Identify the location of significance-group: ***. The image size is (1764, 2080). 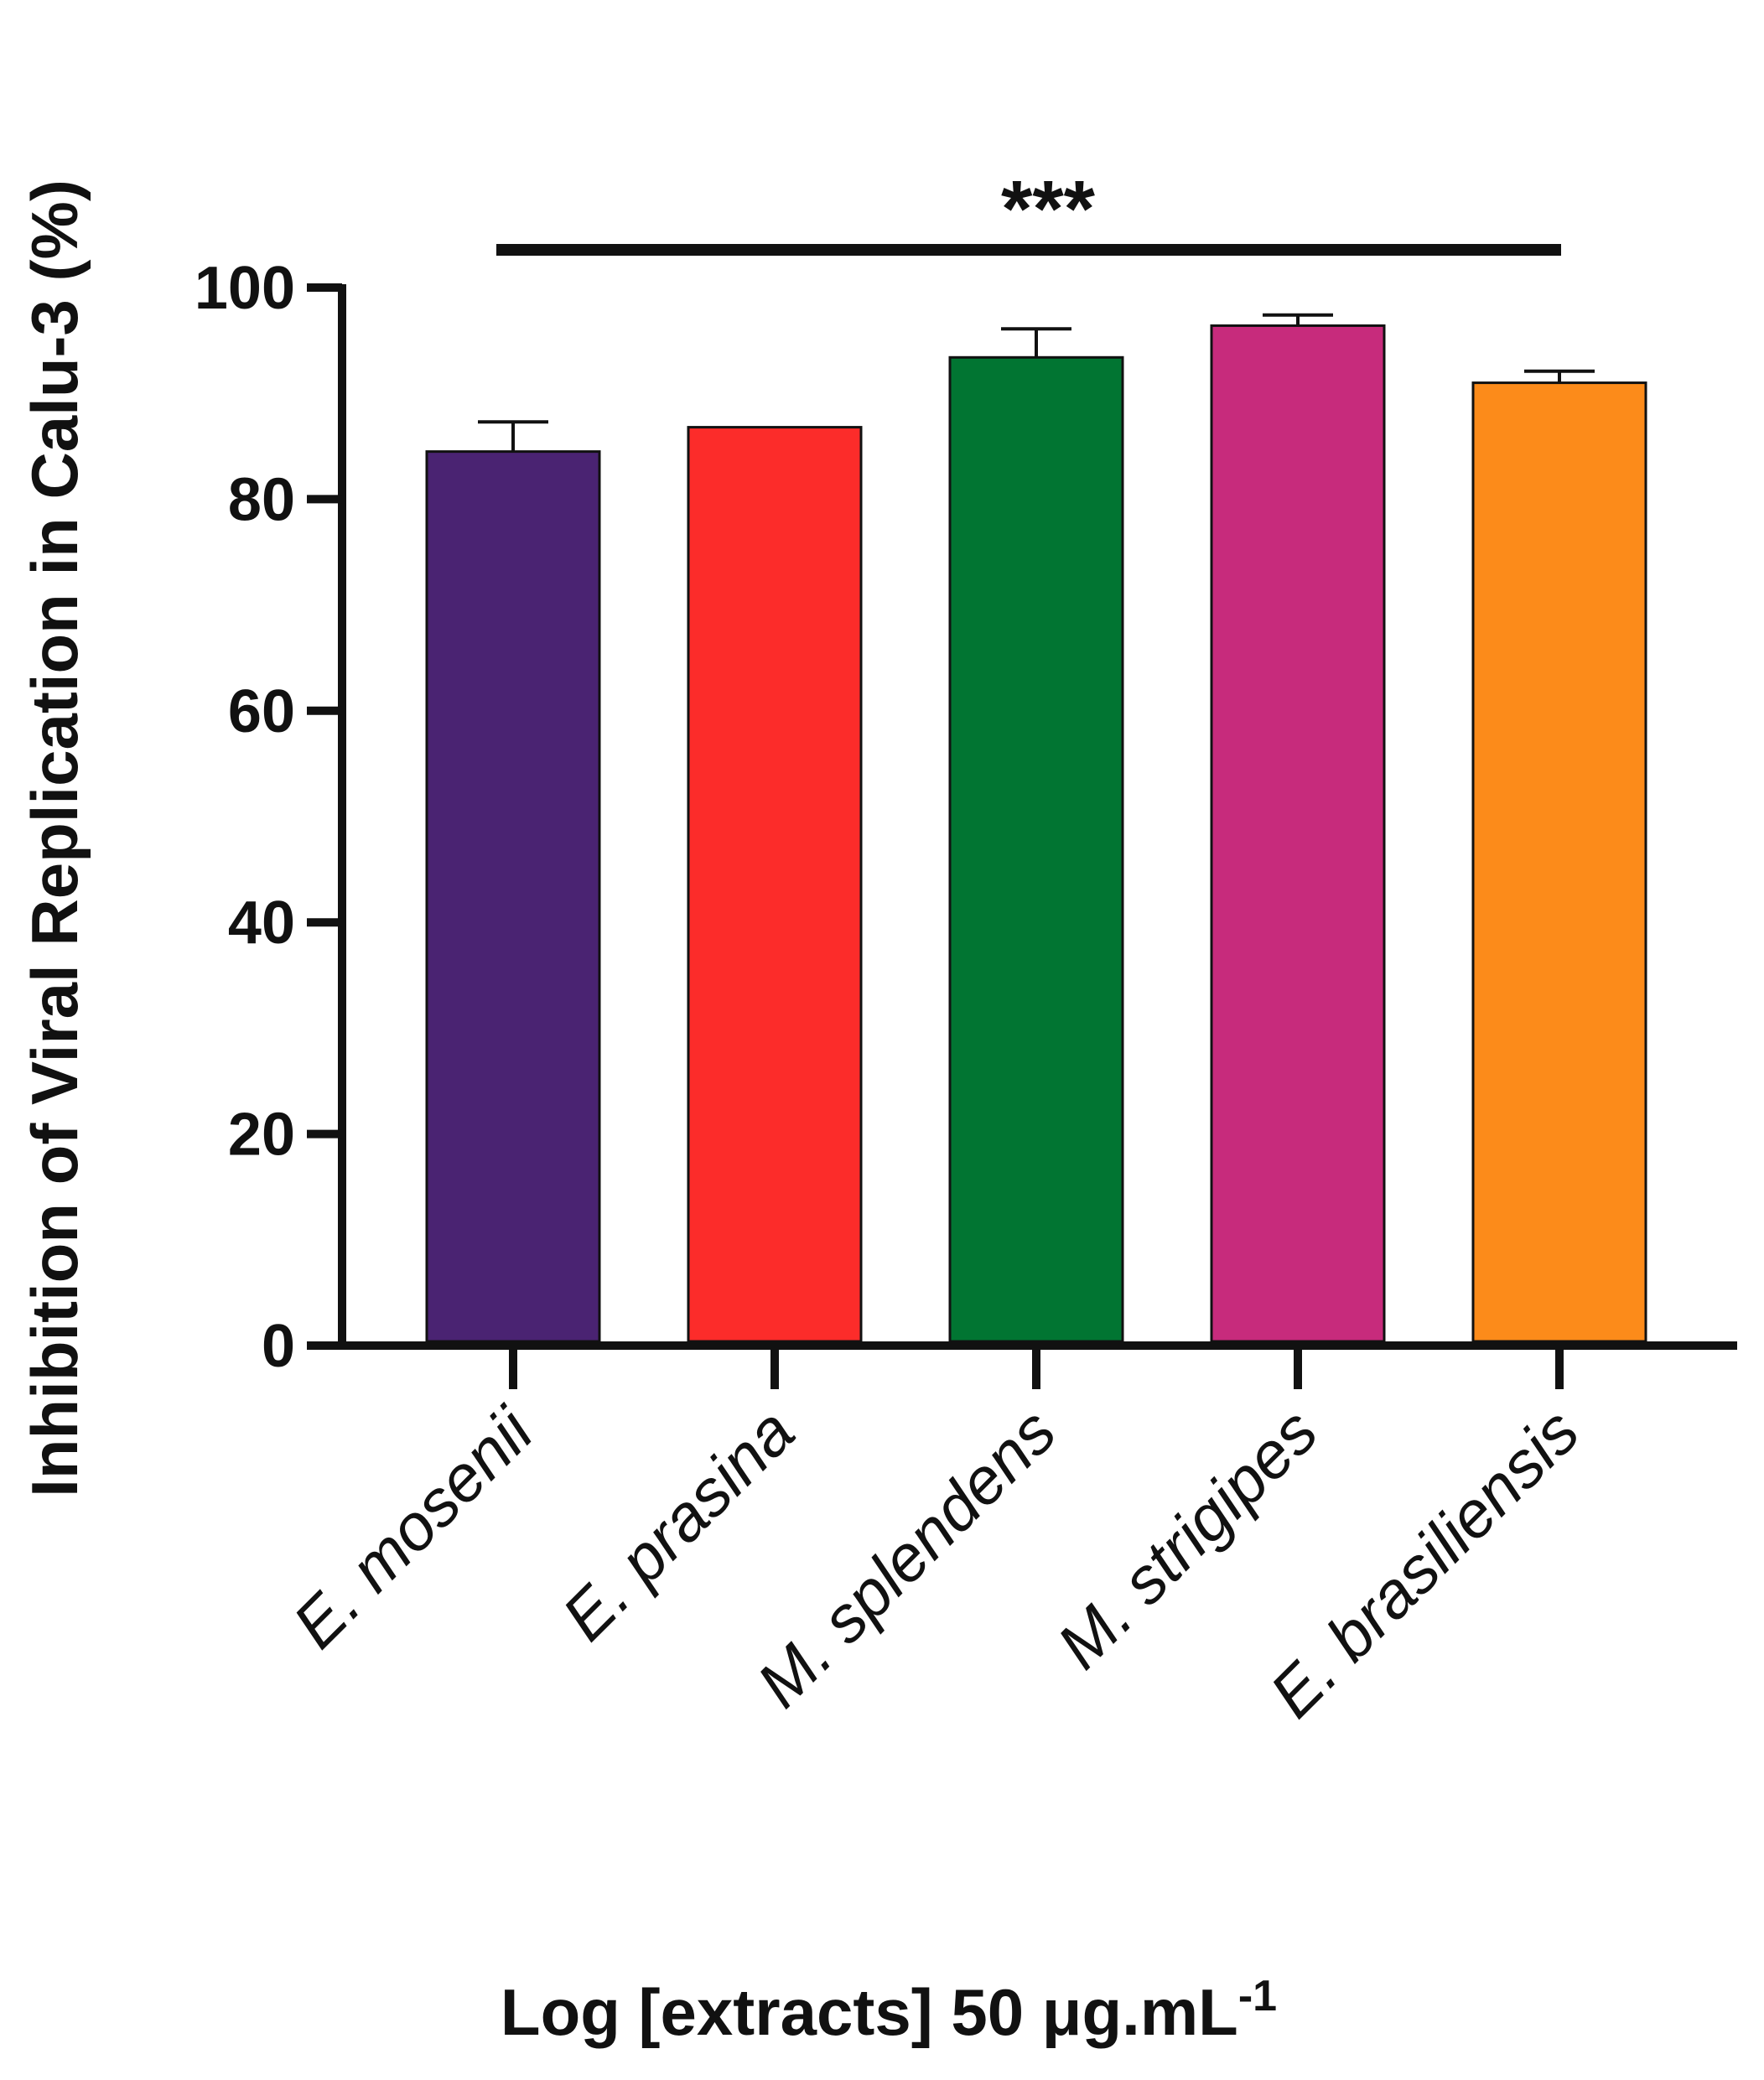
(1028, 210).